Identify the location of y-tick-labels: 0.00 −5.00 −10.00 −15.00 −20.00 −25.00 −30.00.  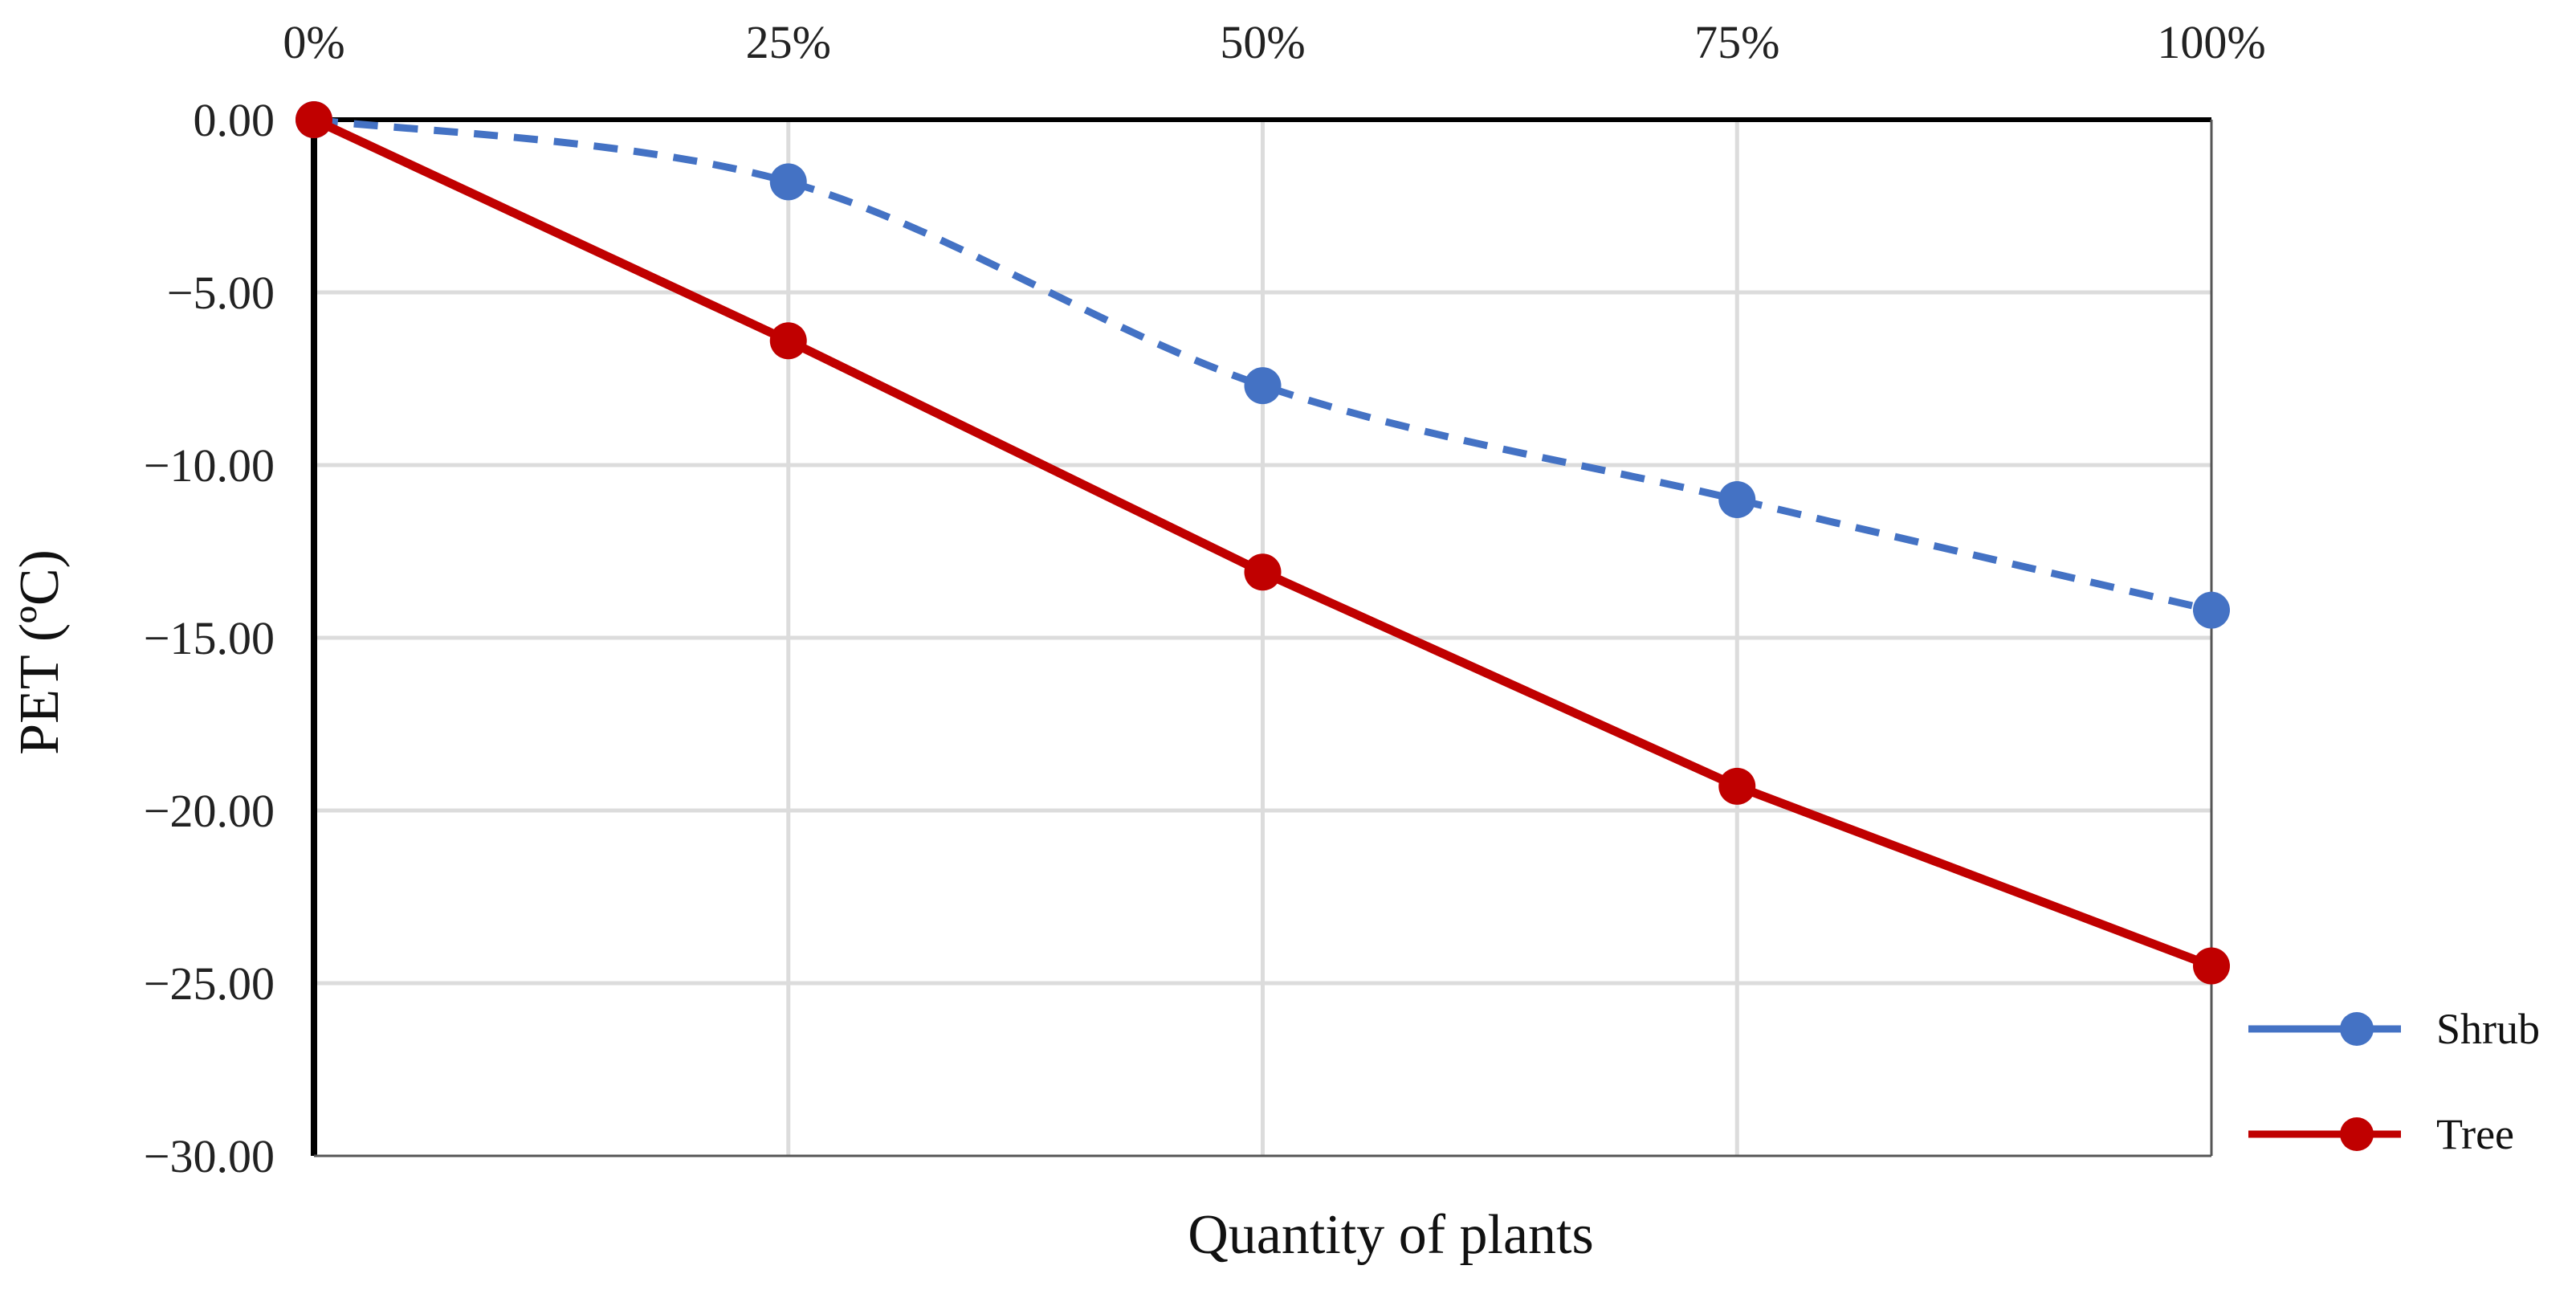
(210, 638).